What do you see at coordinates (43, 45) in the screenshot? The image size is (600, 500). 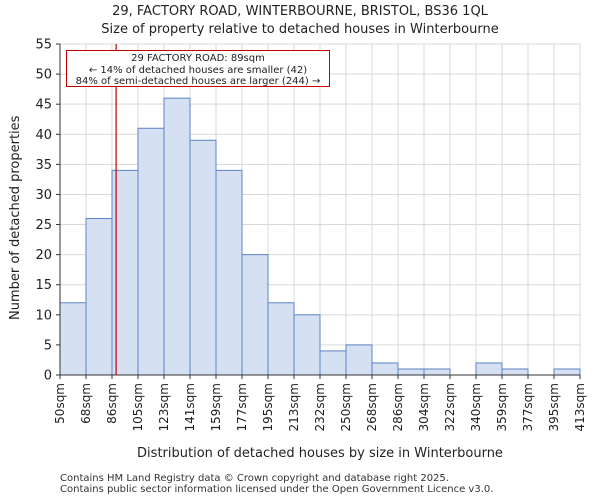 I see `y-tick-label: 55` at bounding box center [43, 45].